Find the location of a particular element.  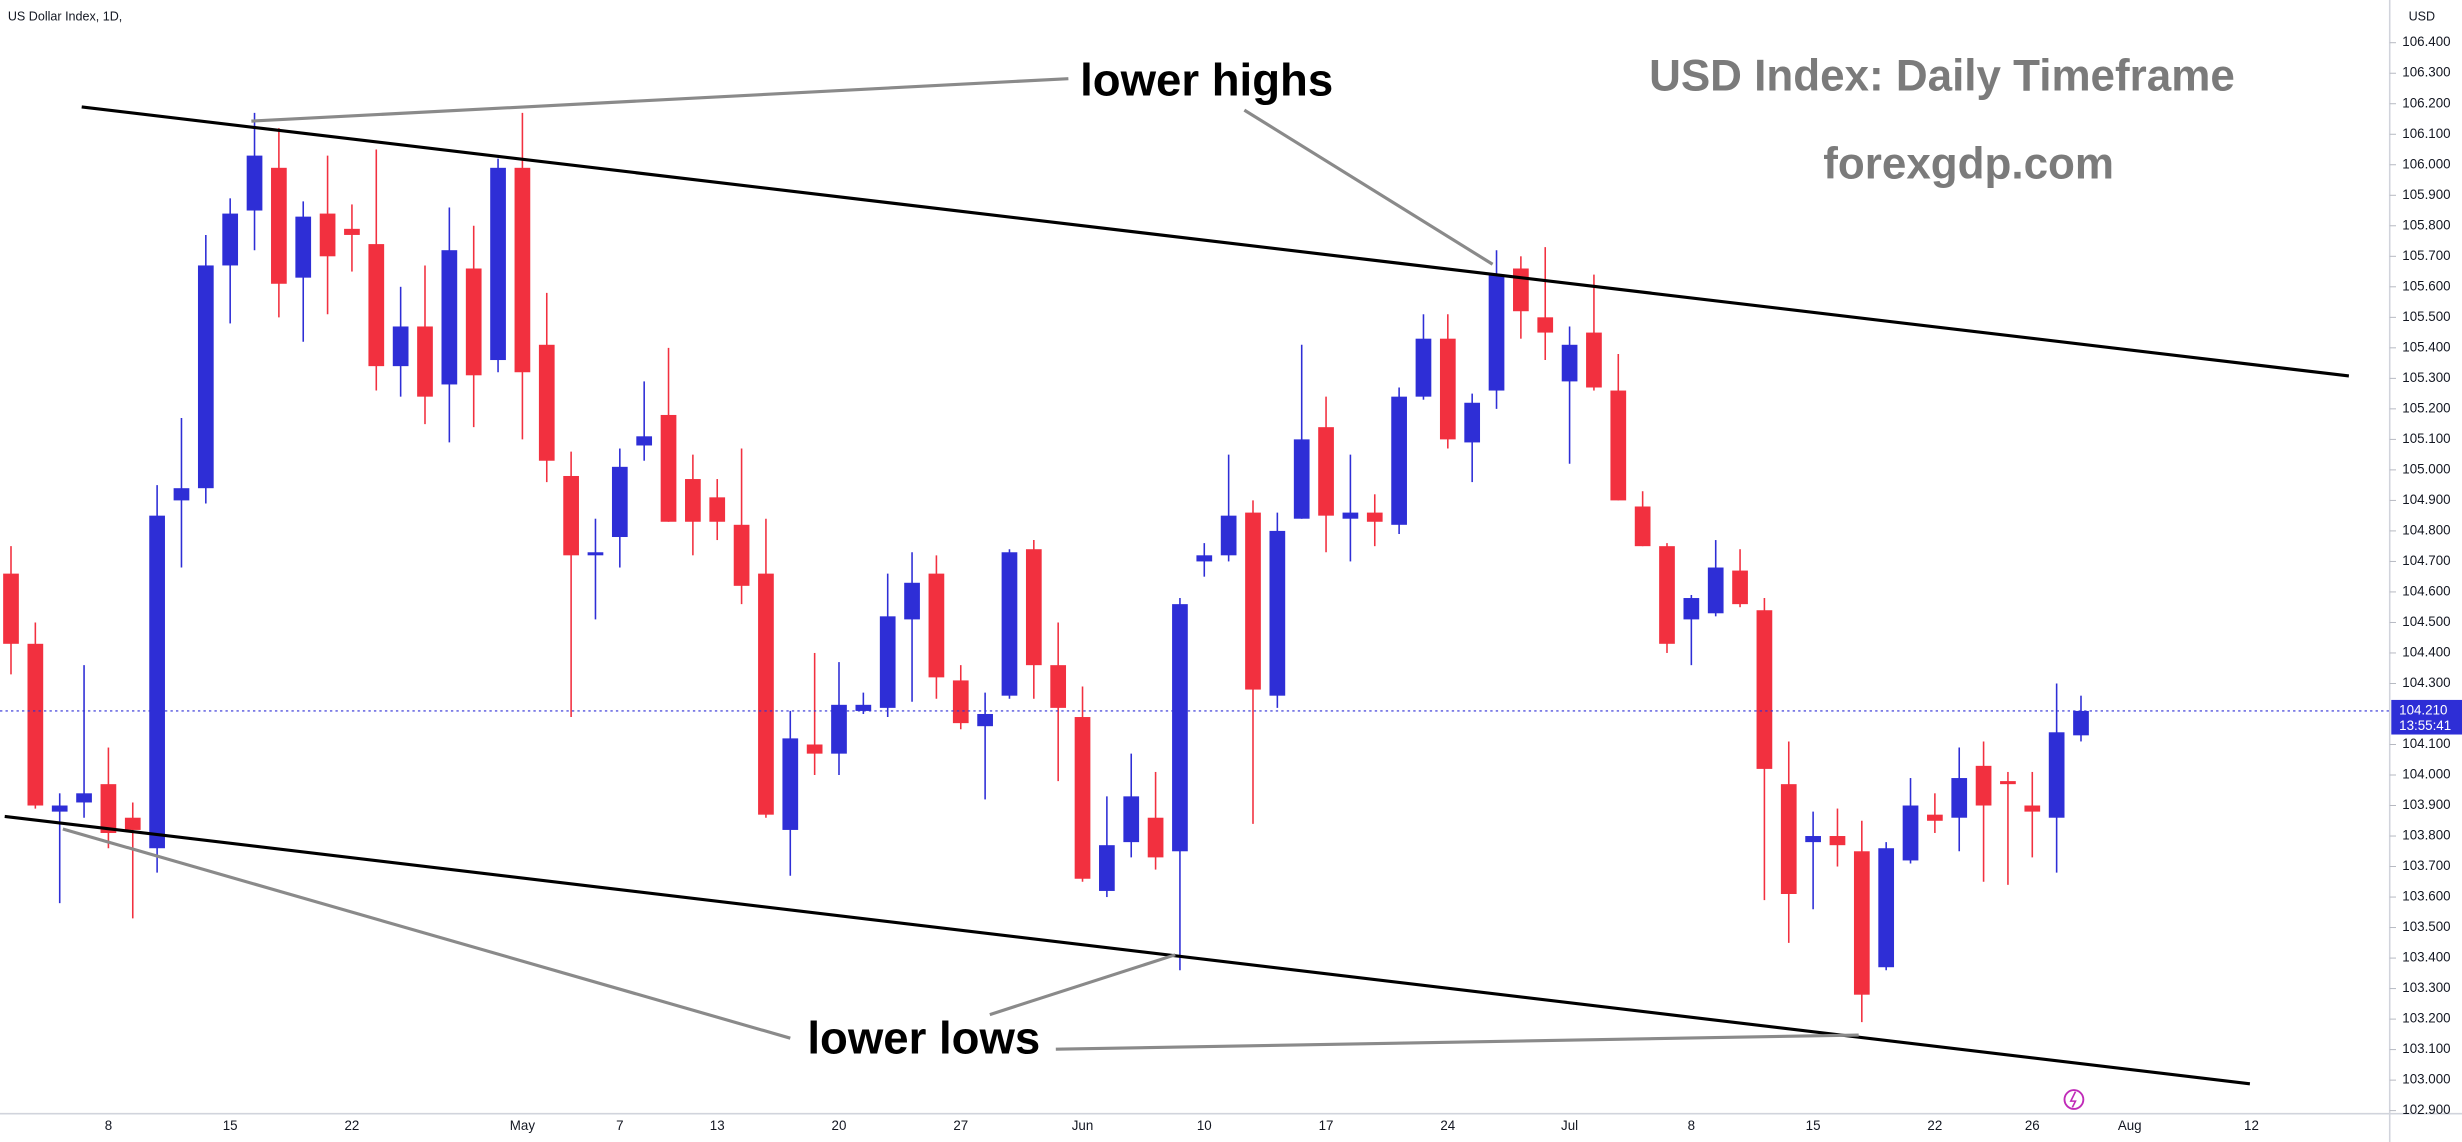

x-tick-label: 24 is located at coordinates (1447, 1125).